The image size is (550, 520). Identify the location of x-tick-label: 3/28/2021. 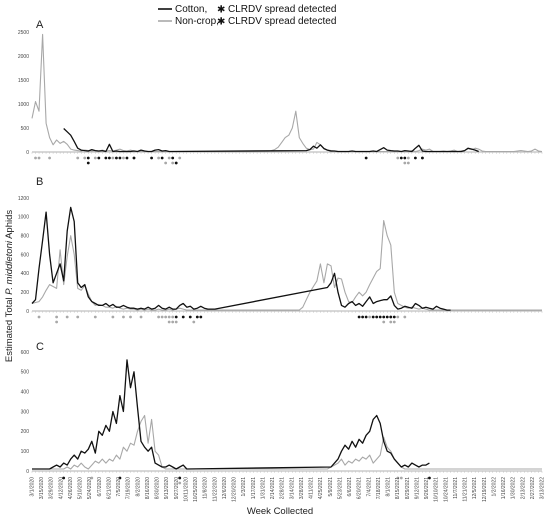
(302, 488).